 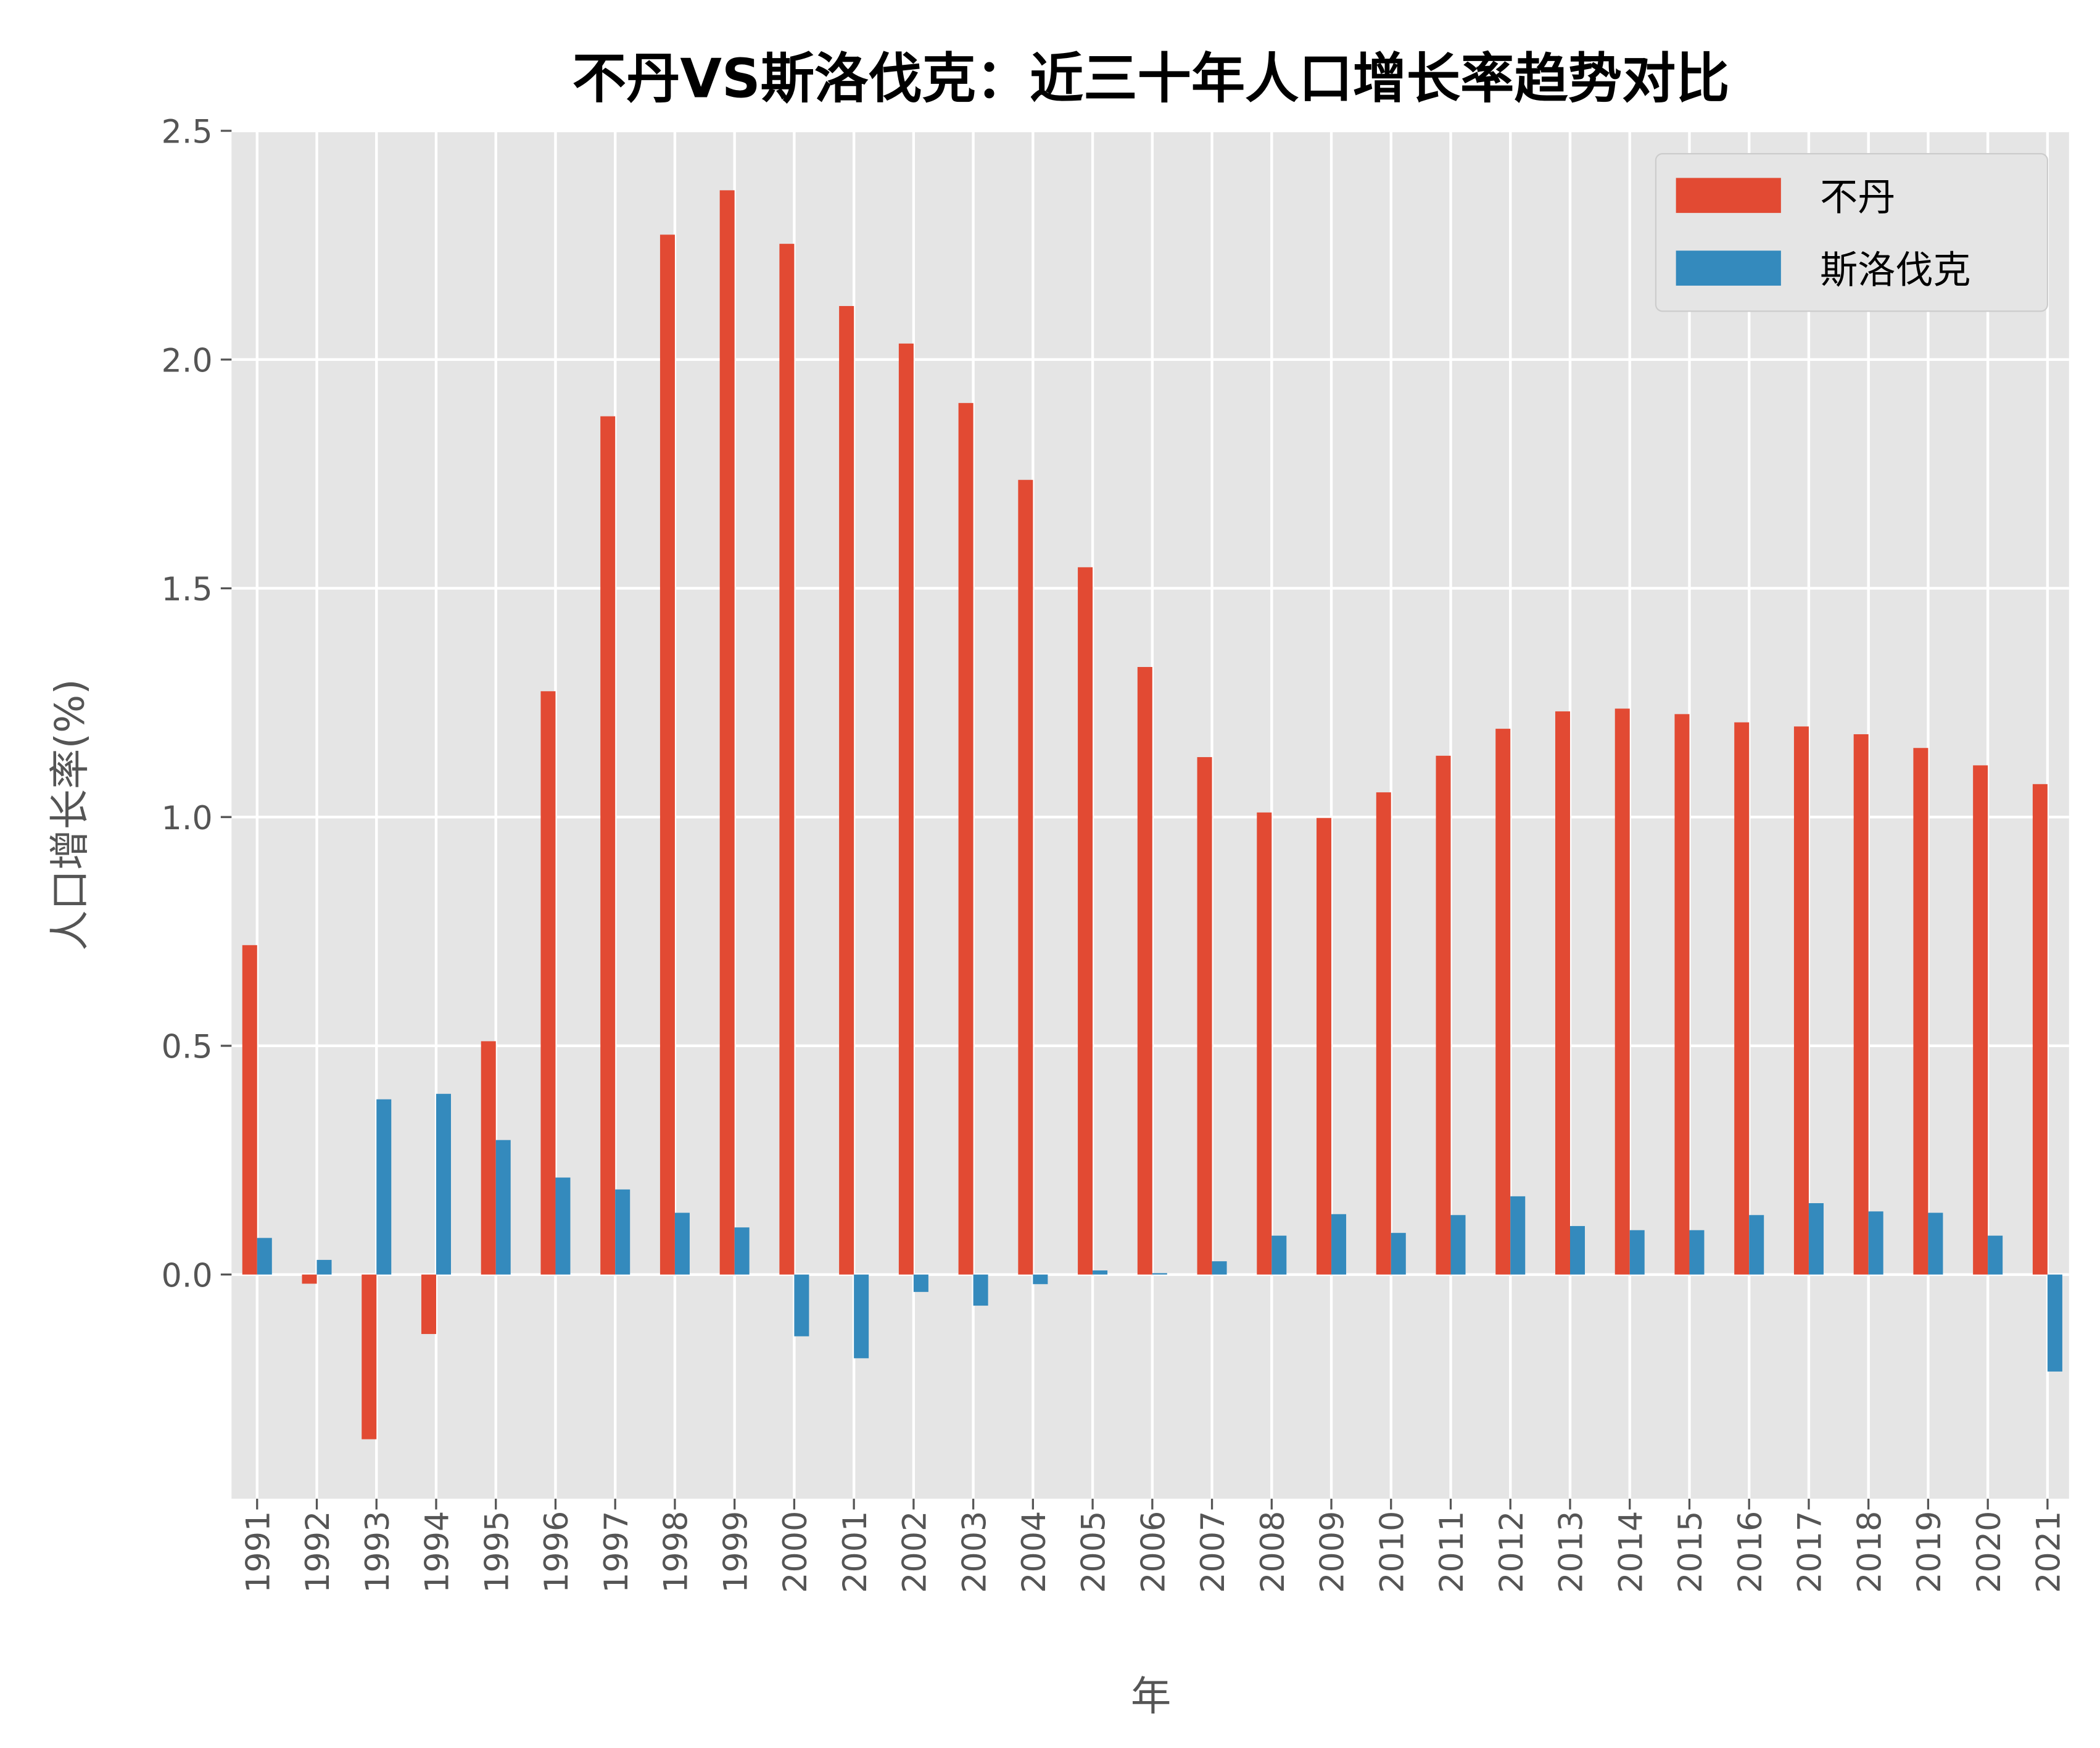 What do you see at coordinates (1145, 970) in the screenshot?
I see `bar-bhutan-2006` at bounding box center [1145, 970].